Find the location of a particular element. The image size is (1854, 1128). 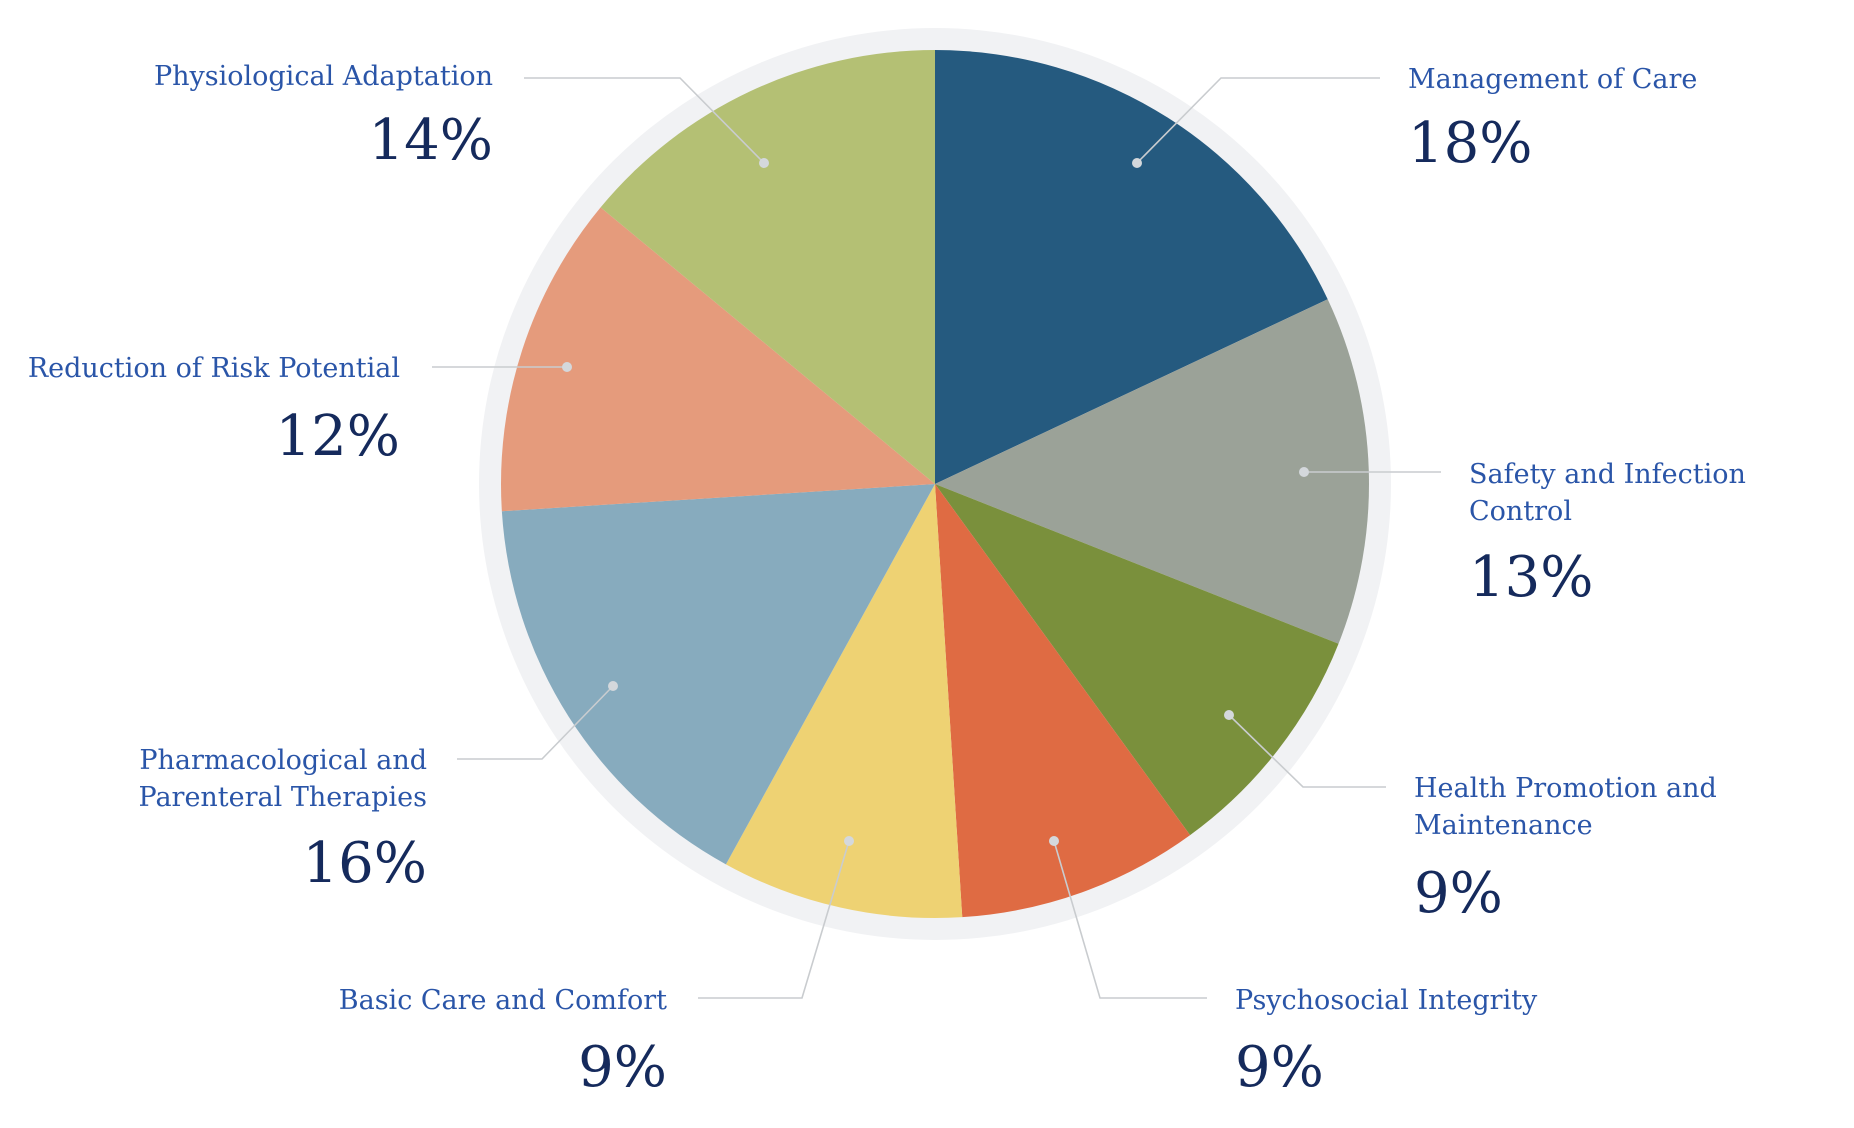

pie-slice-physiological-adaptation is located at coordinates (767, 267).